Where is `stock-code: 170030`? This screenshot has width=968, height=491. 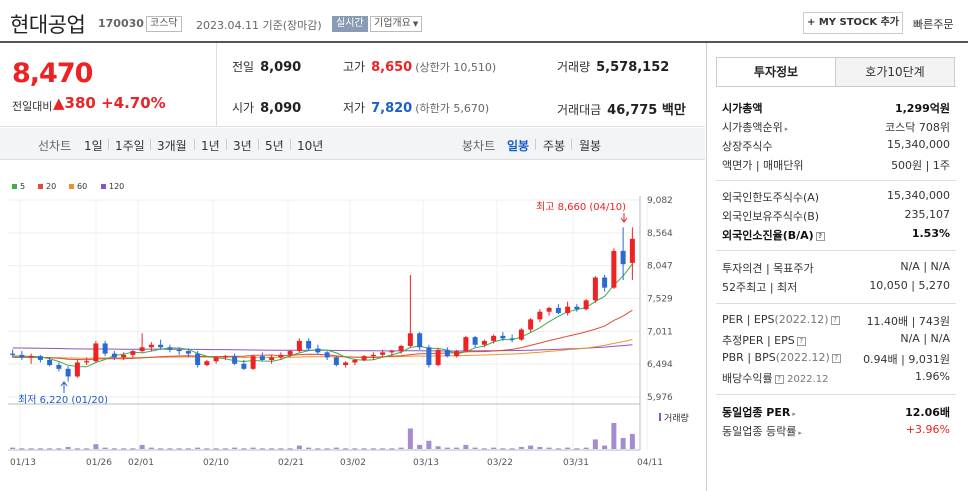 stock-code: 170030 is located at coordinates (121, 23).